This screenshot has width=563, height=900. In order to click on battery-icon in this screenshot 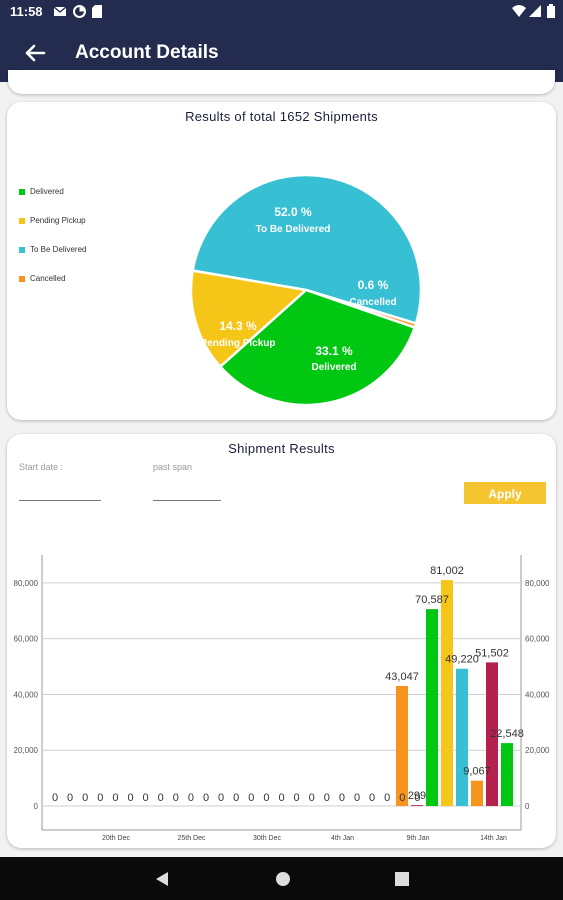, I will do `click(551, 11)`.